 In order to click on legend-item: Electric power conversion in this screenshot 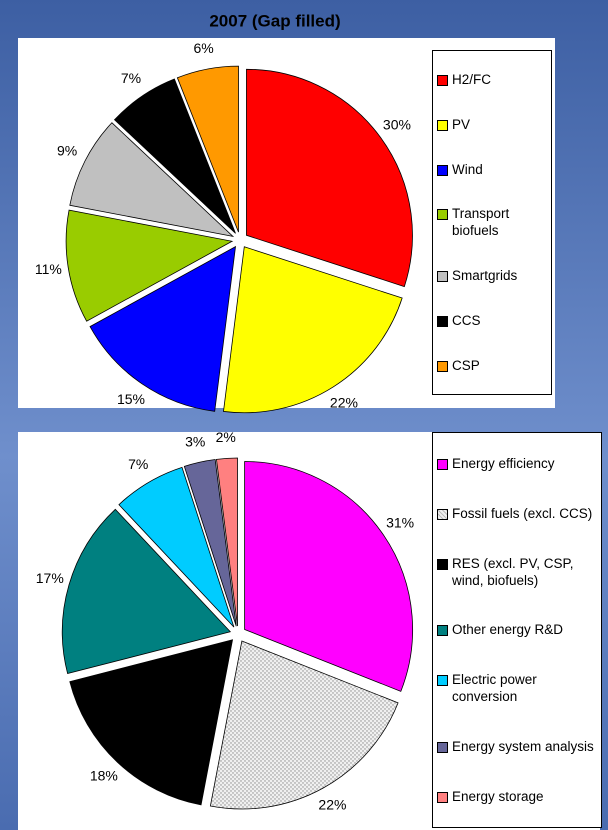, I will do `click(517, 688)`.